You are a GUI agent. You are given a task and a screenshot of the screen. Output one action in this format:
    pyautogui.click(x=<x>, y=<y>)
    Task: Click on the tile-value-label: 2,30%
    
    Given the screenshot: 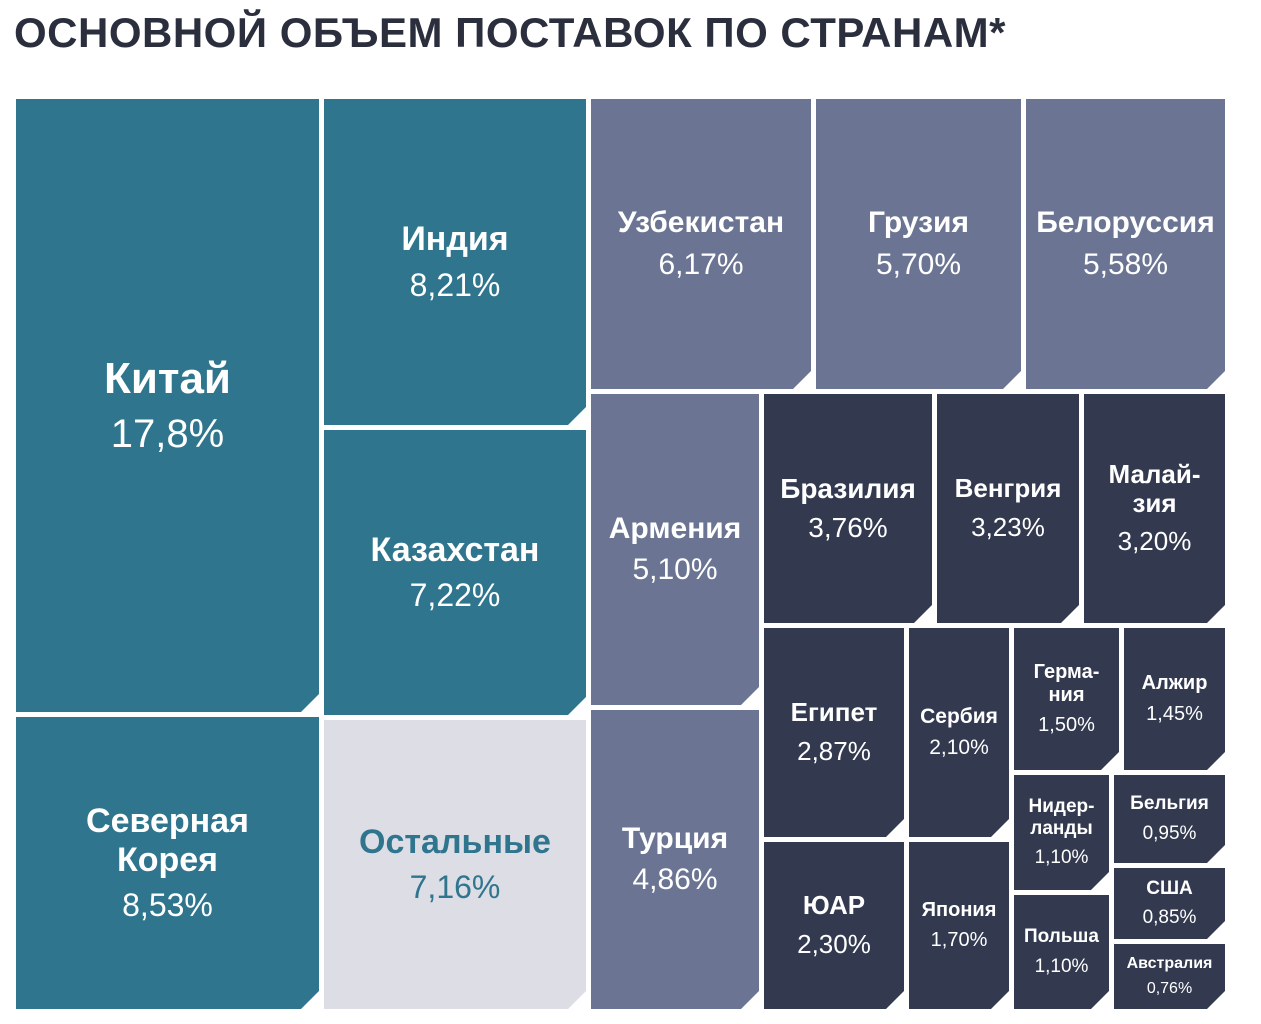 What is the action you would take?
    pyautogui.click(x=834, y=943)
    